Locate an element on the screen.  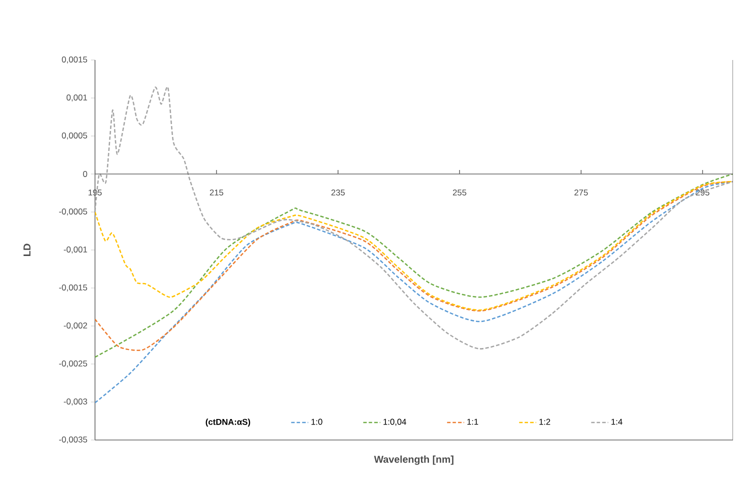
x-tick-label: 215 is located at coordinates (217, 193).